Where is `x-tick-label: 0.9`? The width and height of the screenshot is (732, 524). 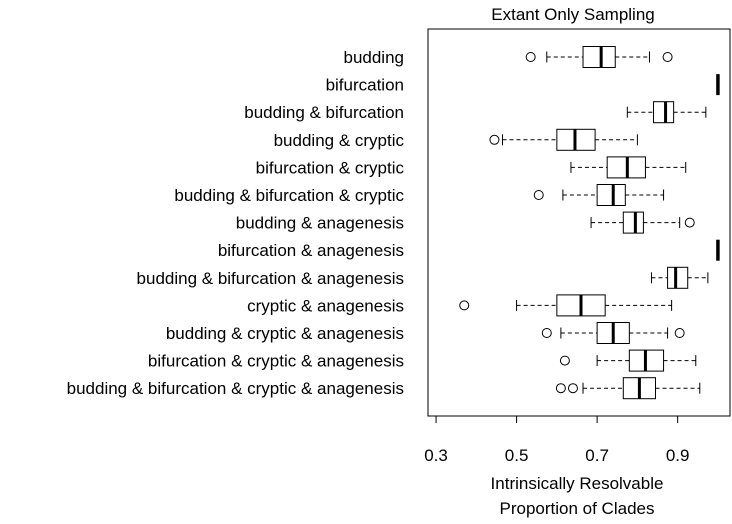
x-tick-label: 0.9 is located at coordinates (678, 455).